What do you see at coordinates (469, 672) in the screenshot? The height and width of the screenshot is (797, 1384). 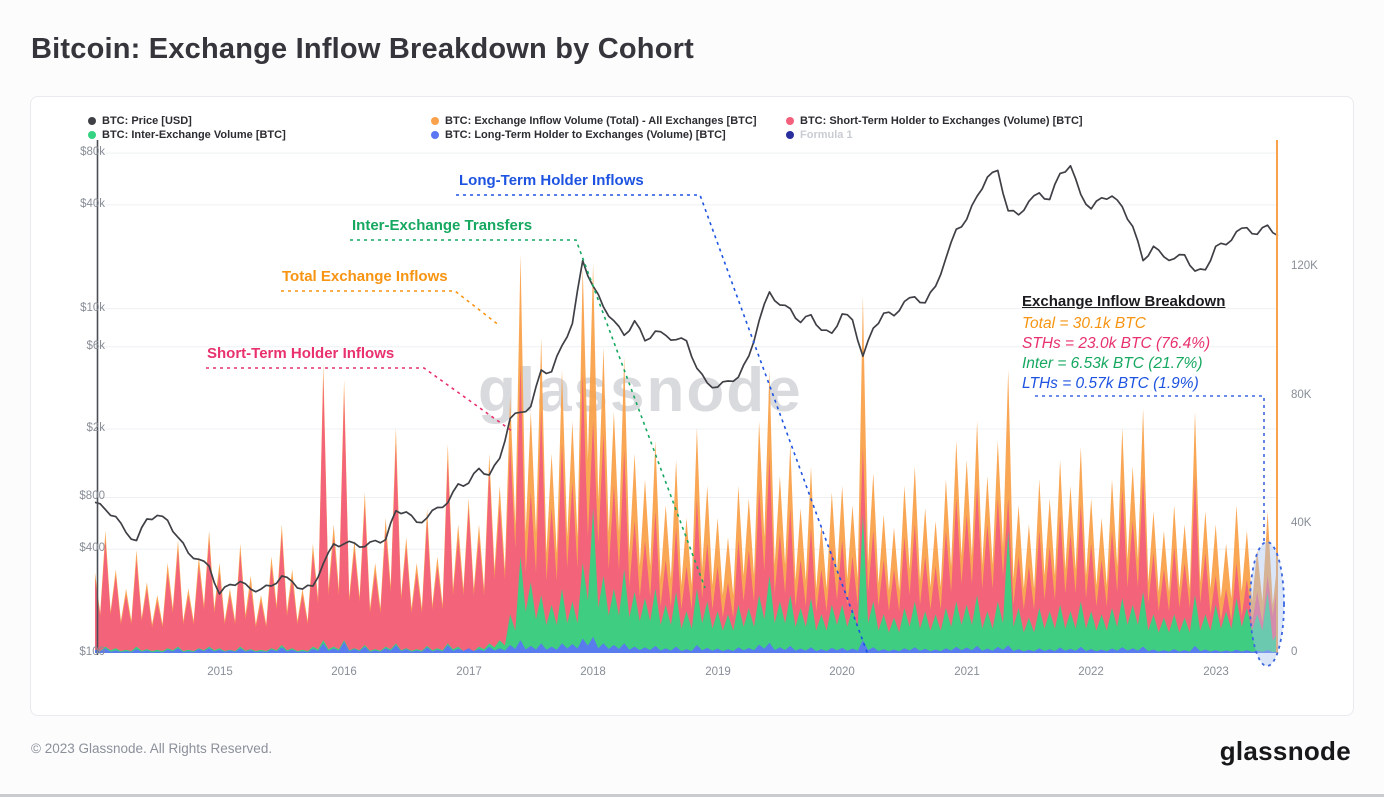 I see `x-axis-tick: 2017` at bounding box center [469, 672].